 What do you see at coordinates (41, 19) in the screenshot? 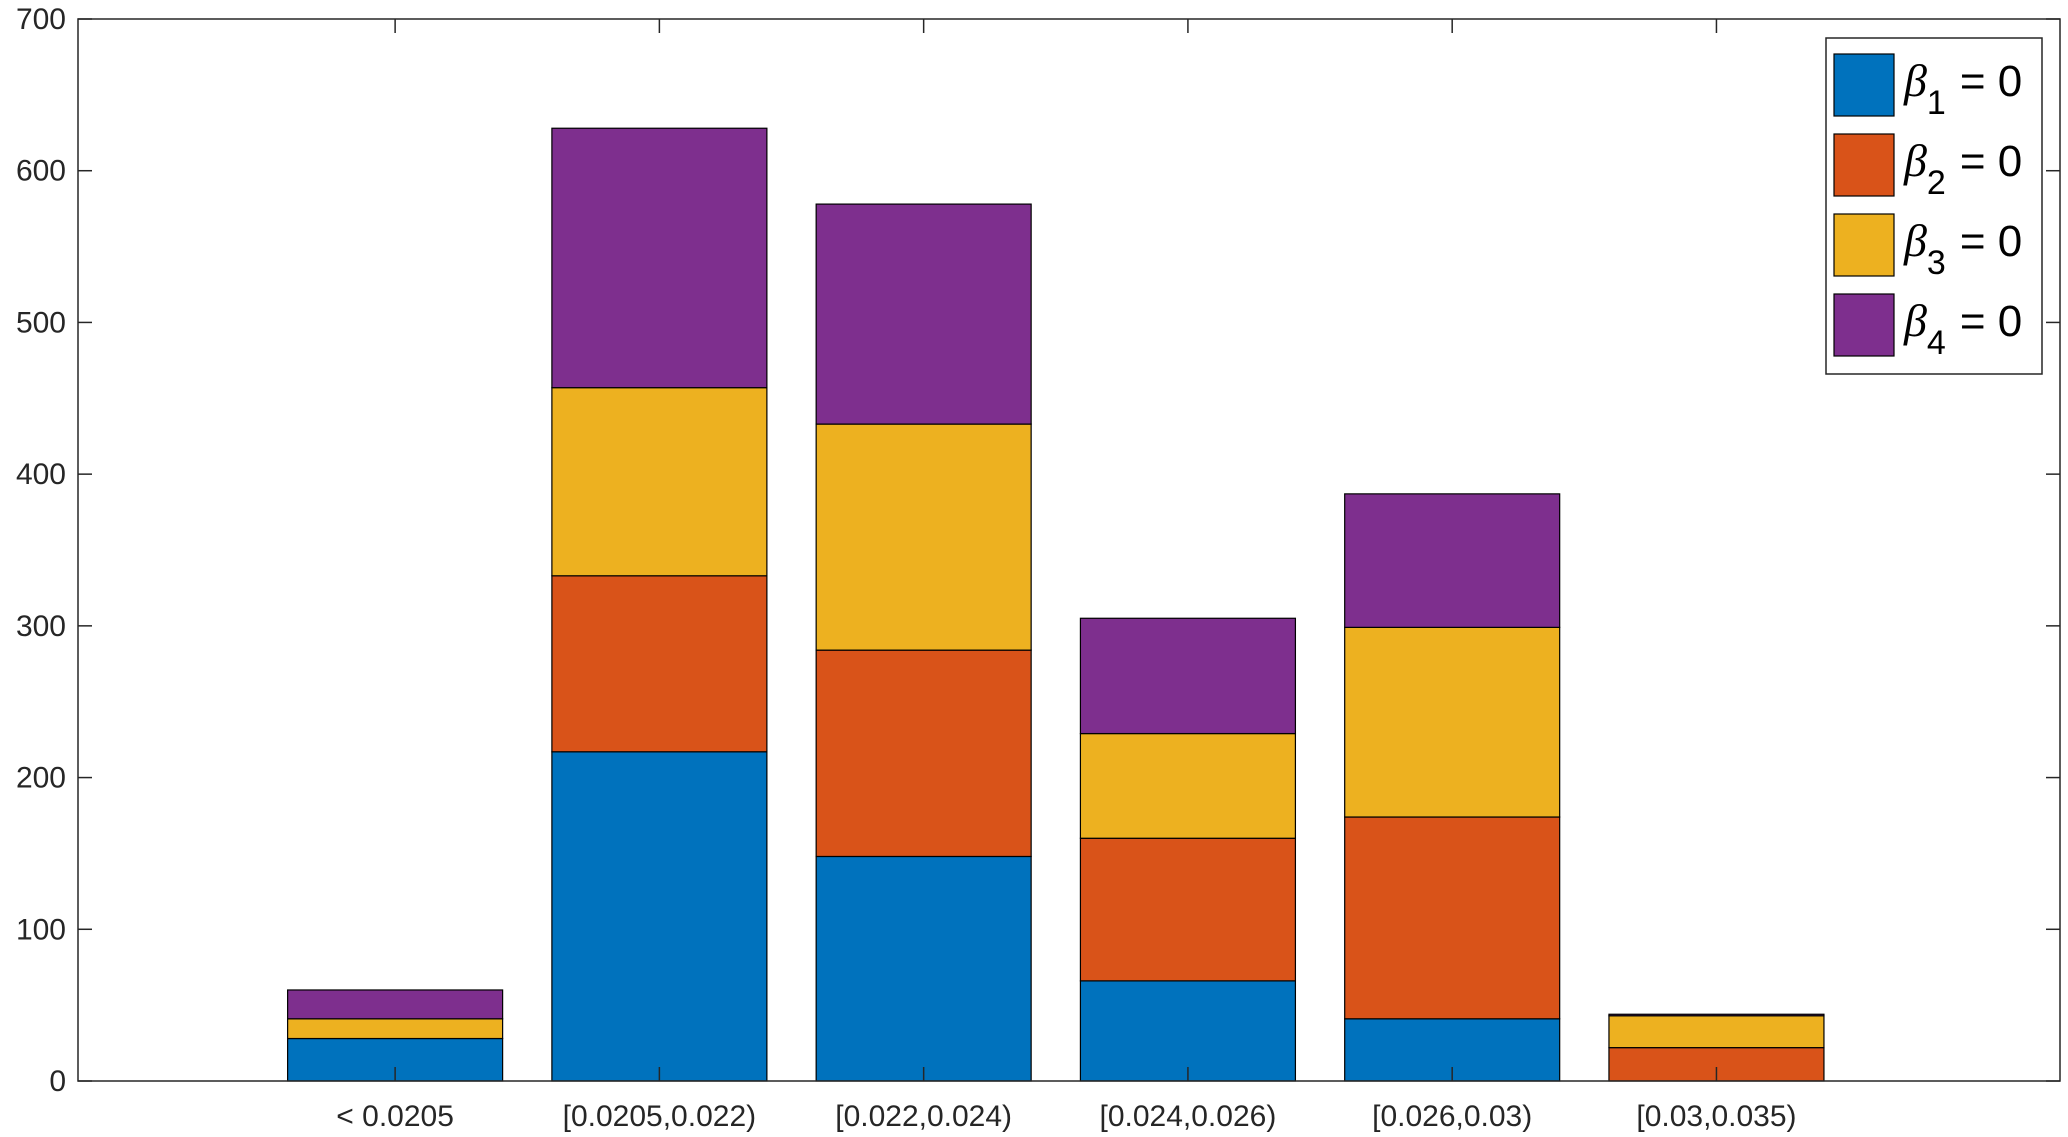
I see `y-tick-label: 700` at bounding box center [41, 19].